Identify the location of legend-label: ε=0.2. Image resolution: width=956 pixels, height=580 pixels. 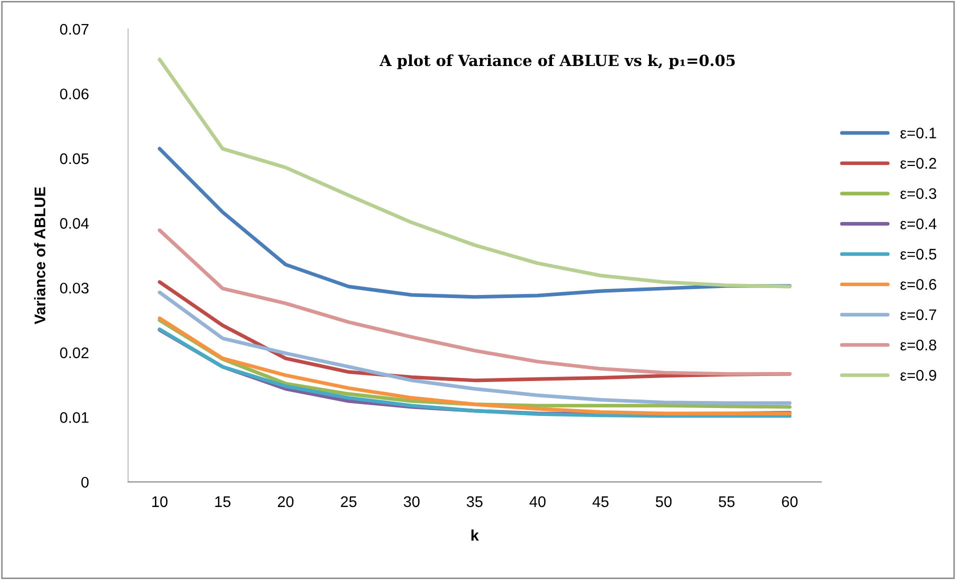
(918, 163).